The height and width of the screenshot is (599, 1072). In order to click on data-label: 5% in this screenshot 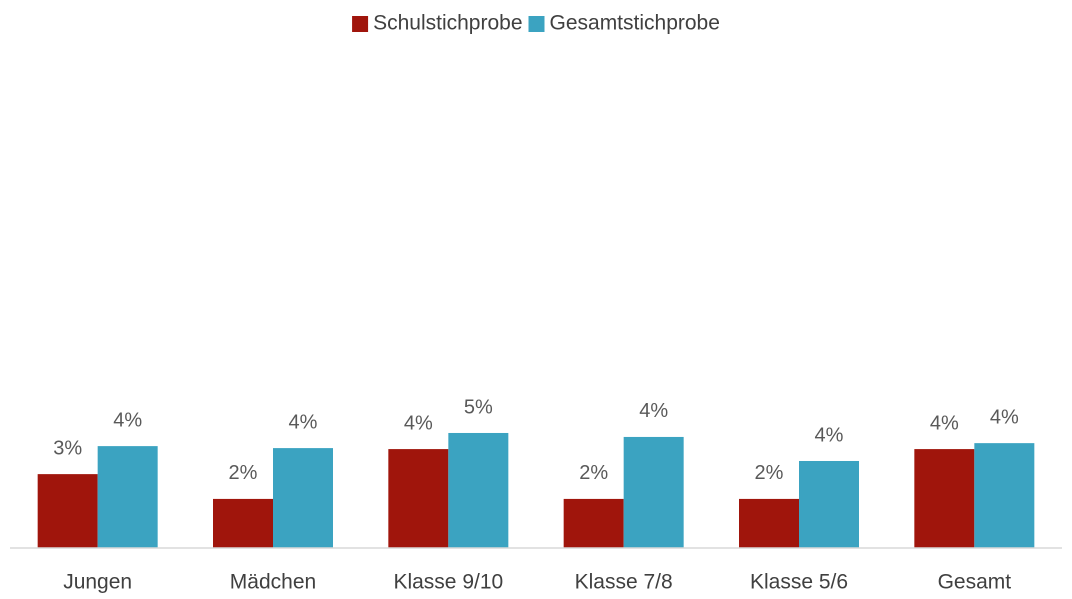, I will do `click(478, 407)`.